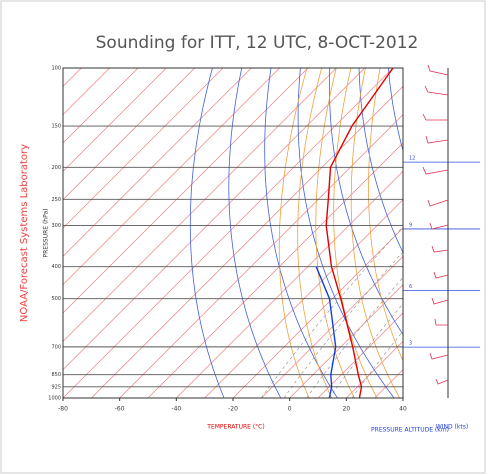  What do you see at coordinates (403, 409) in the screenshot?
I see `x-tick-label: 40` at bounding box center [403, 409].